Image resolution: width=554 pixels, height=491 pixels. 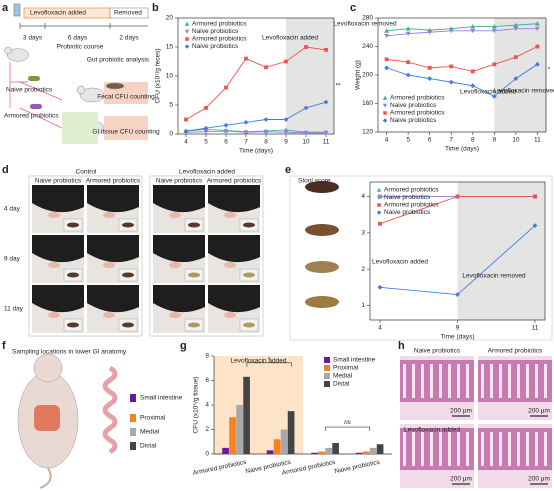 I want to click on label: Removed, so click(x=128, y=13).